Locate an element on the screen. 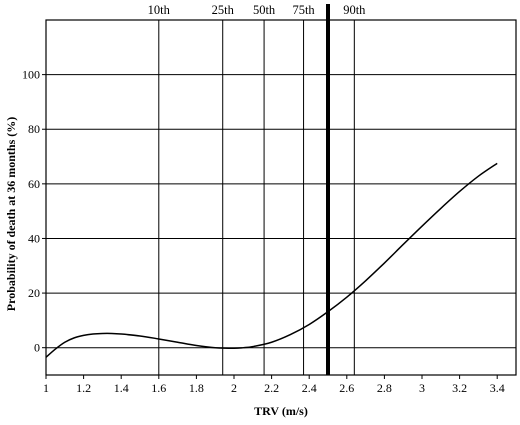 This screenshot has height=425, width=520. x-tick-label-2.6: 2.6 is located at coordinates (346, 388).